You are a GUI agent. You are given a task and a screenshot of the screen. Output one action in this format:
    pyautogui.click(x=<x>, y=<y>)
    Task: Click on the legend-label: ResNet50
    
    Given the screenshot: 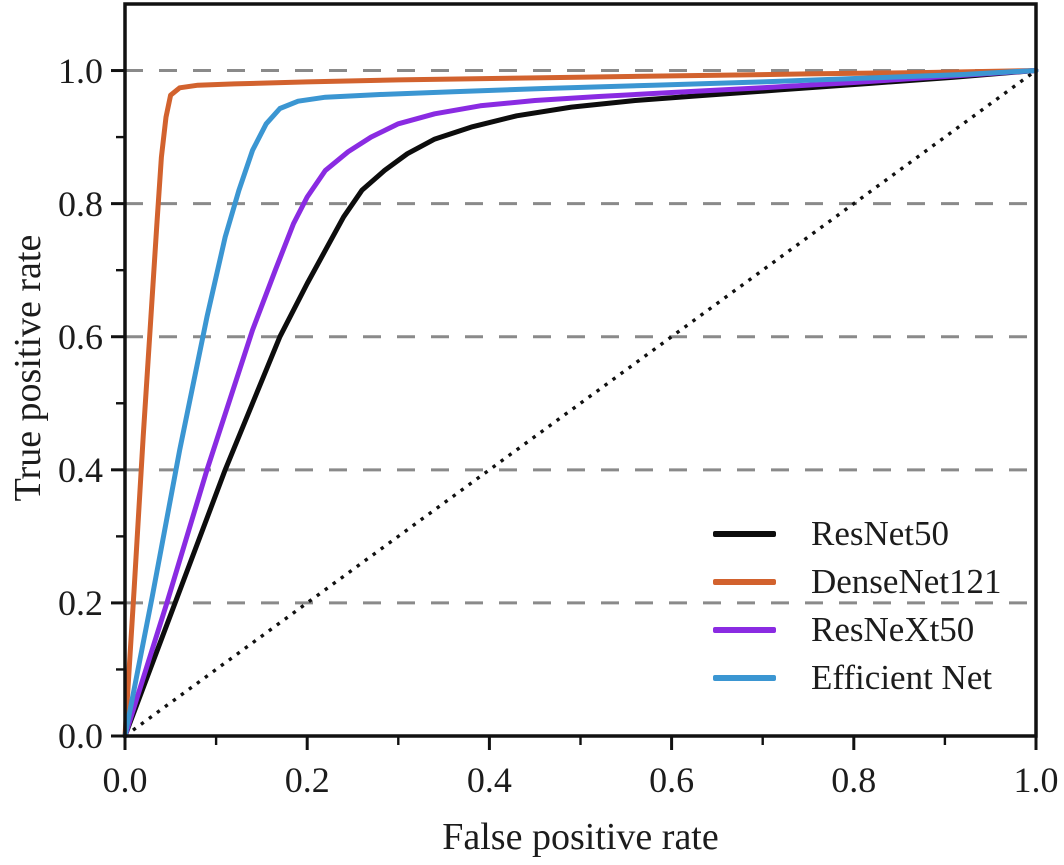 What is the action you would take?
    pyautogui.click(x=880, y=533)
    